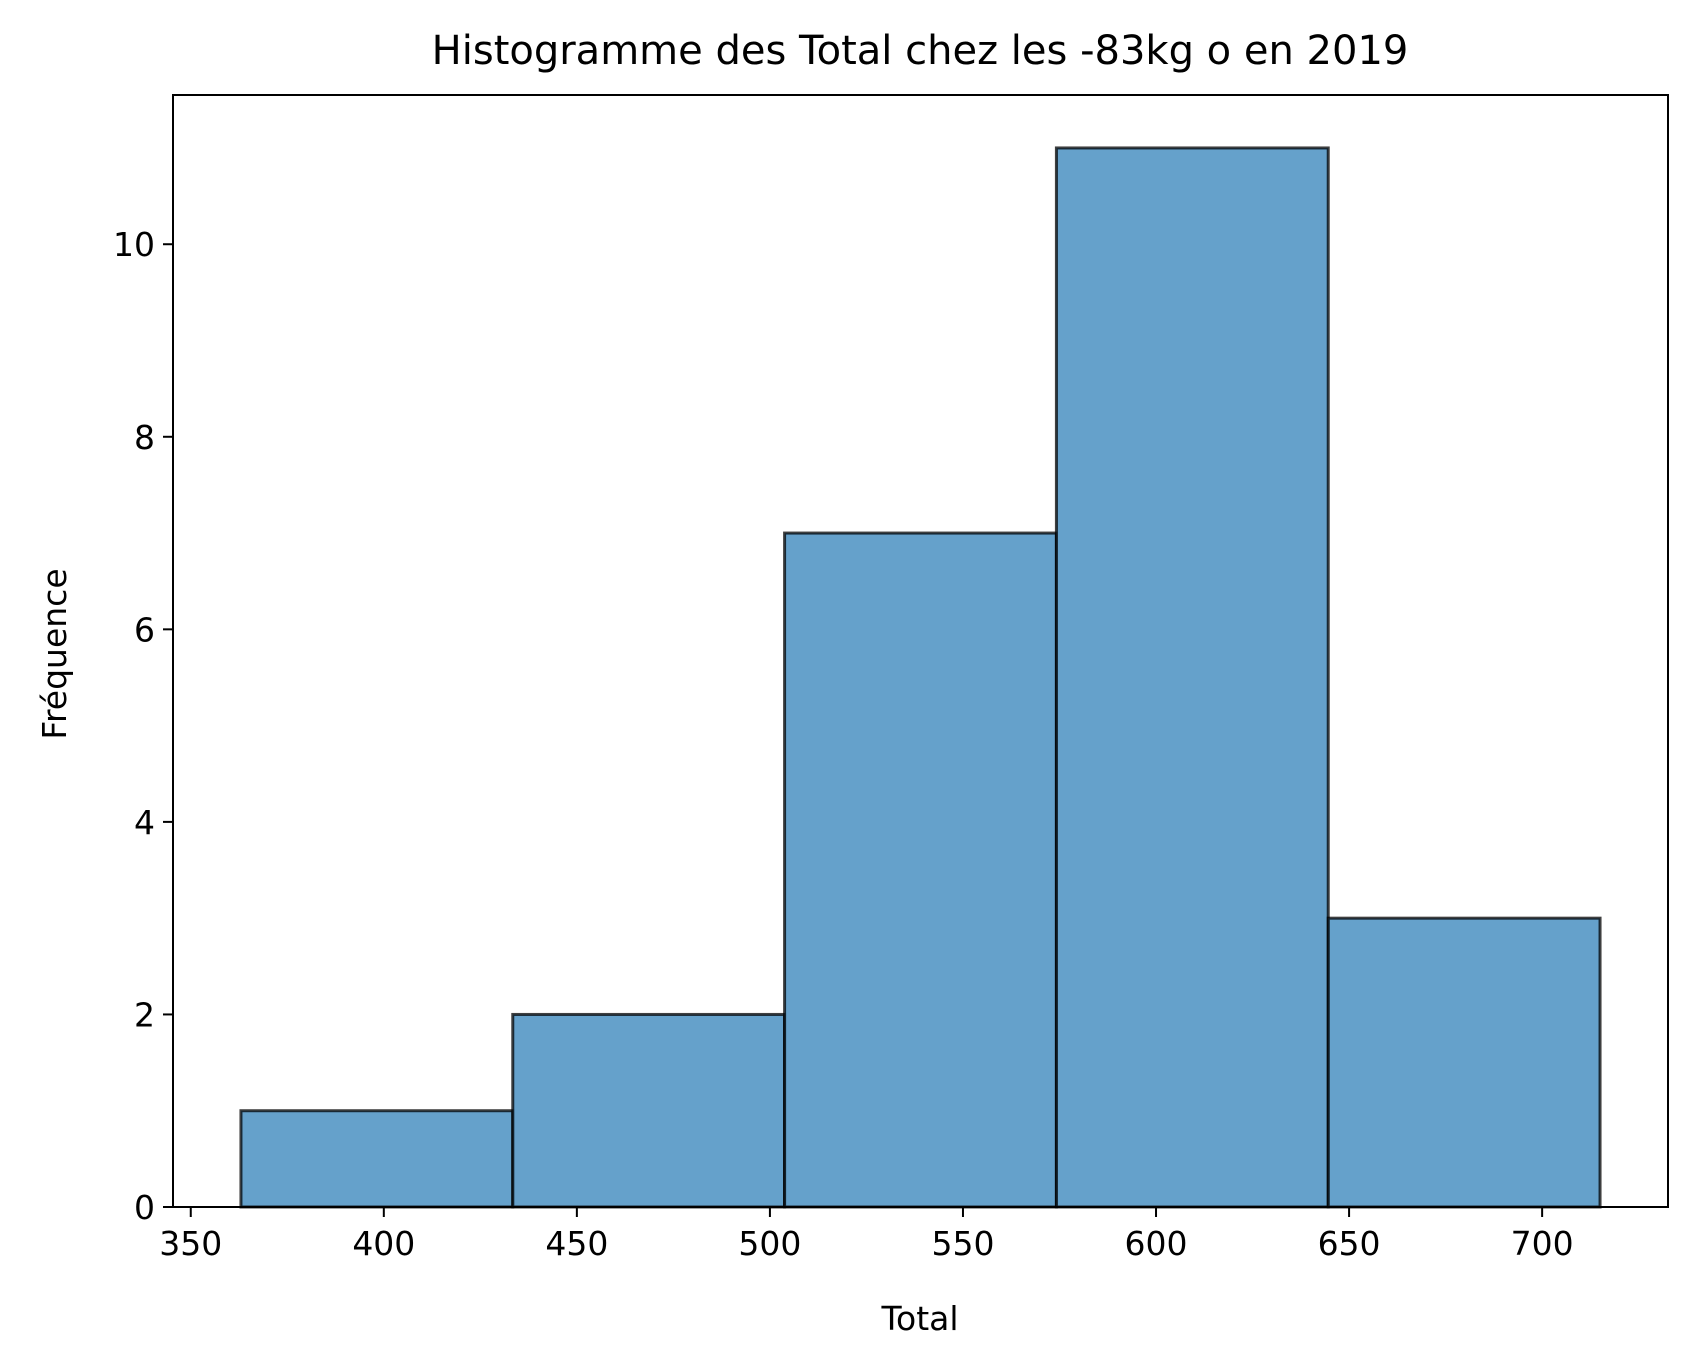 This screenshot has width=1690, height=1361. What do you see at coordinates (54, 653) in the screenshot?
I see `y-axis-label: Fréquence` at bounding box center [54, 653].